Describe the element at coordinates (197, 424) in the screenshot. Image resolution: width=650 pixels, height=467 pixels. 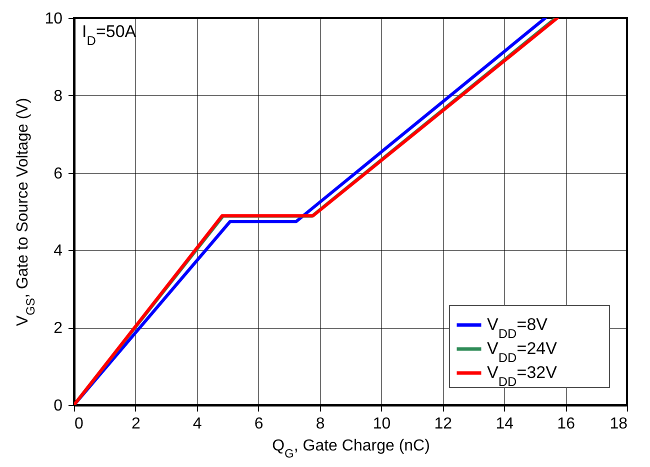
I see `x-tick-label: 4` at that location.